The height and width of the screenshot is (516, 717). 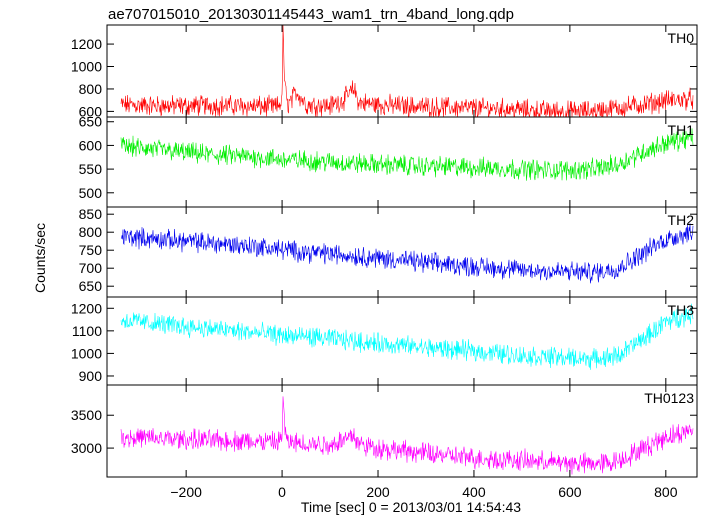 What do you see at coordinates (407, 154) in the screenshot?
I see `series-line-th1` at bounding box center [407, 154].